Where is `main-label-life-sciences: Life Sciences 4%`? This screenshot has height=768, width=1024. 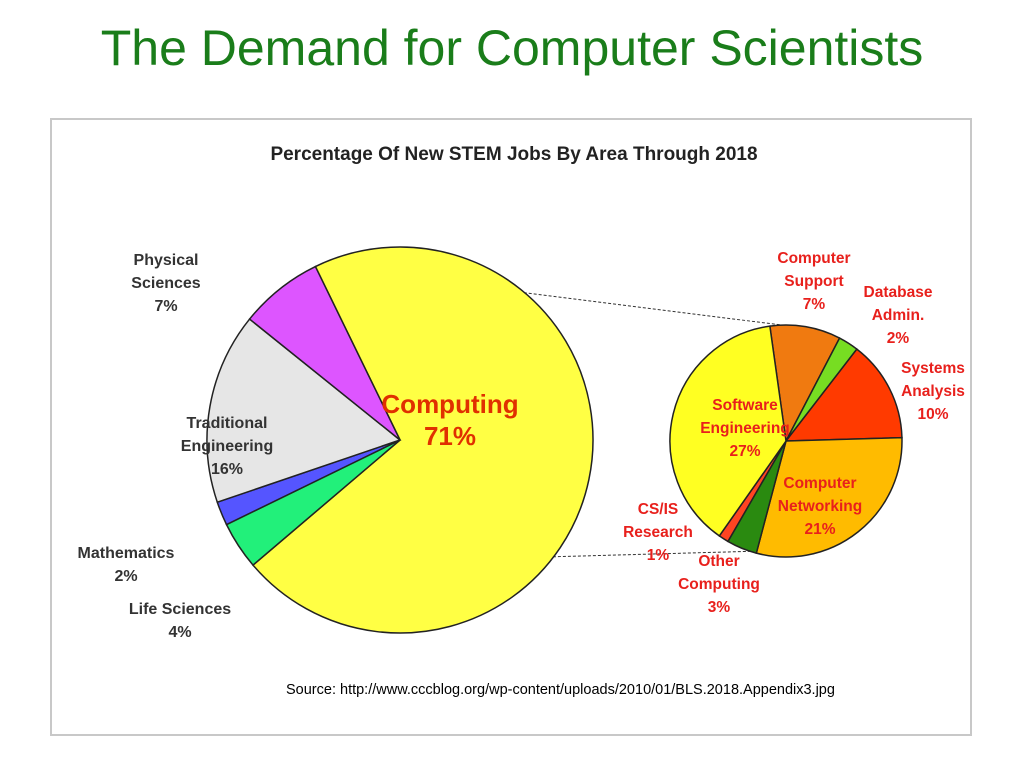
main-label-life-sciences: Life Sciences 4% is located at coordinates (180, 621).